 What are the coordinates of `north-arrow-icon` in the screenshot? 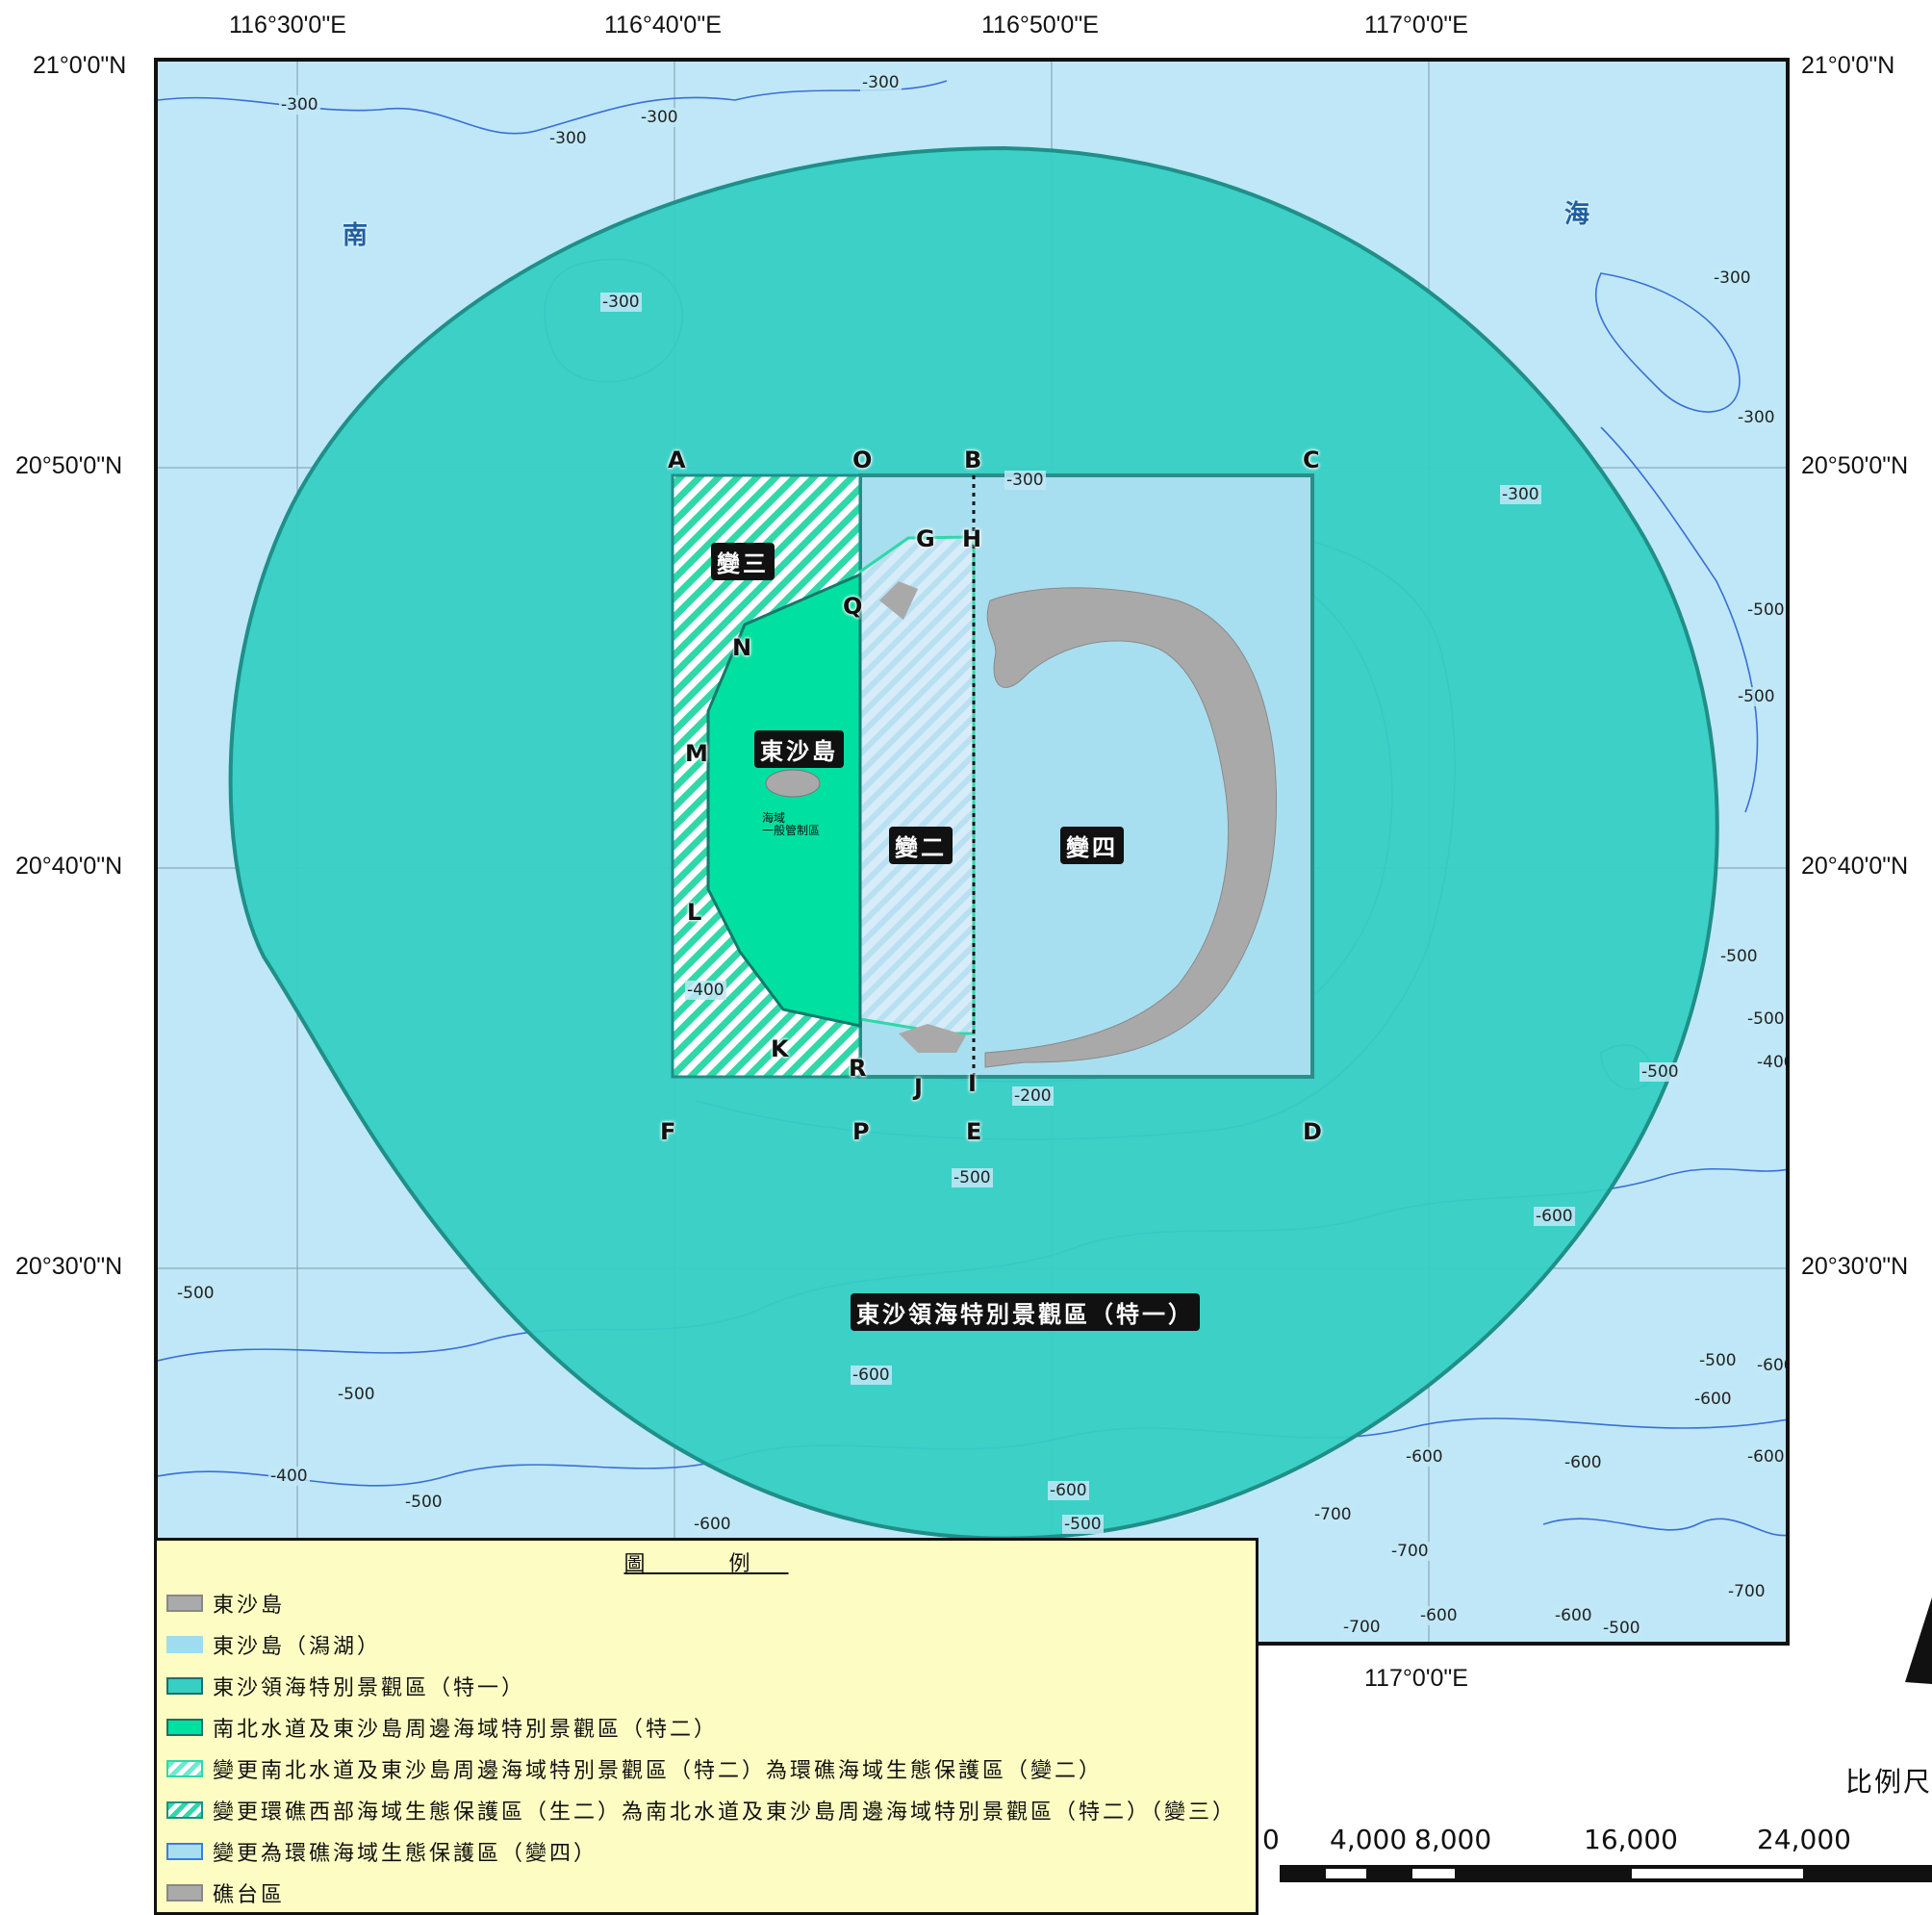 It's located at (1918, 1641).